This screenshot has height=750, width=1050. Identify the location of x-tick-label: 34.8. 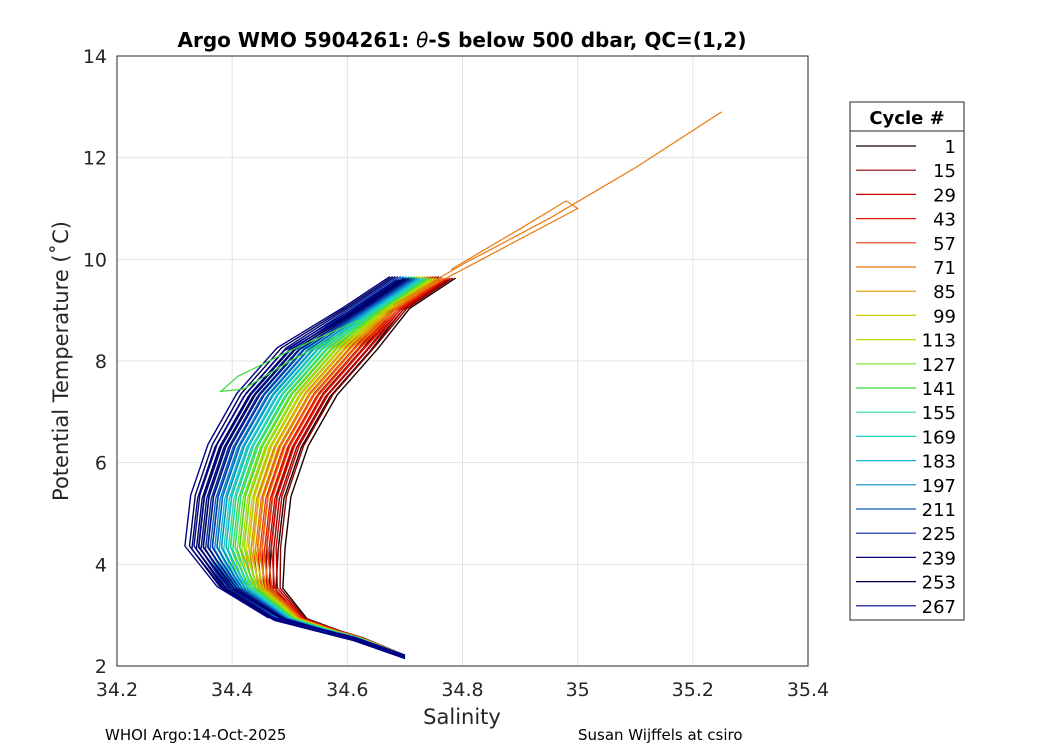
(462, 690).